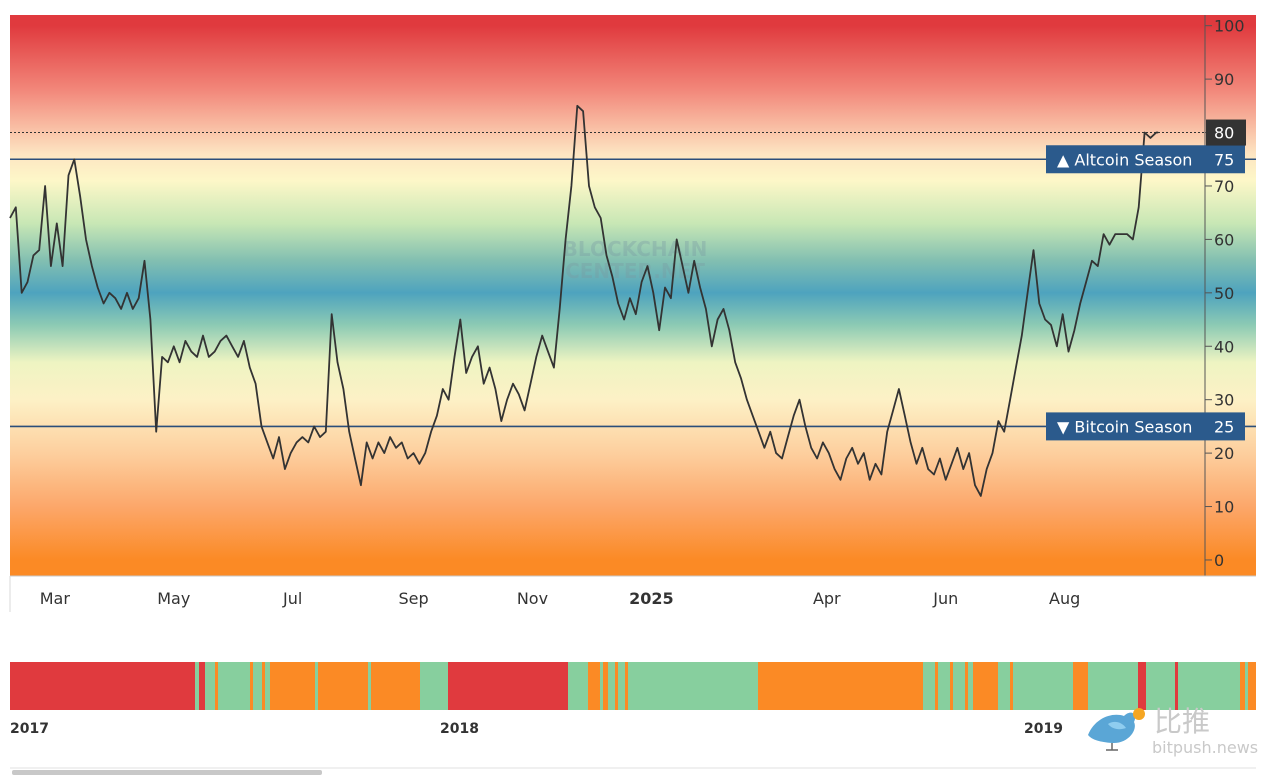  Describe the element at coordinates (413, 598) in the screenshot. I see `x-tick-label-sep: Sep` at that location.